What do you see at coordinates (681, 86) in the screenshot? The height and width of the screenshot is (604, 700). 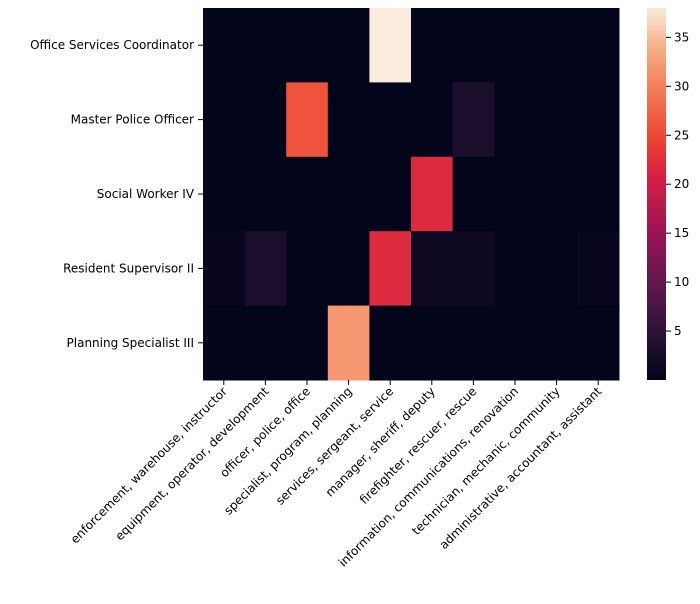 I see `colorbar-tick-label: 30` at bounding box center [681, 86].